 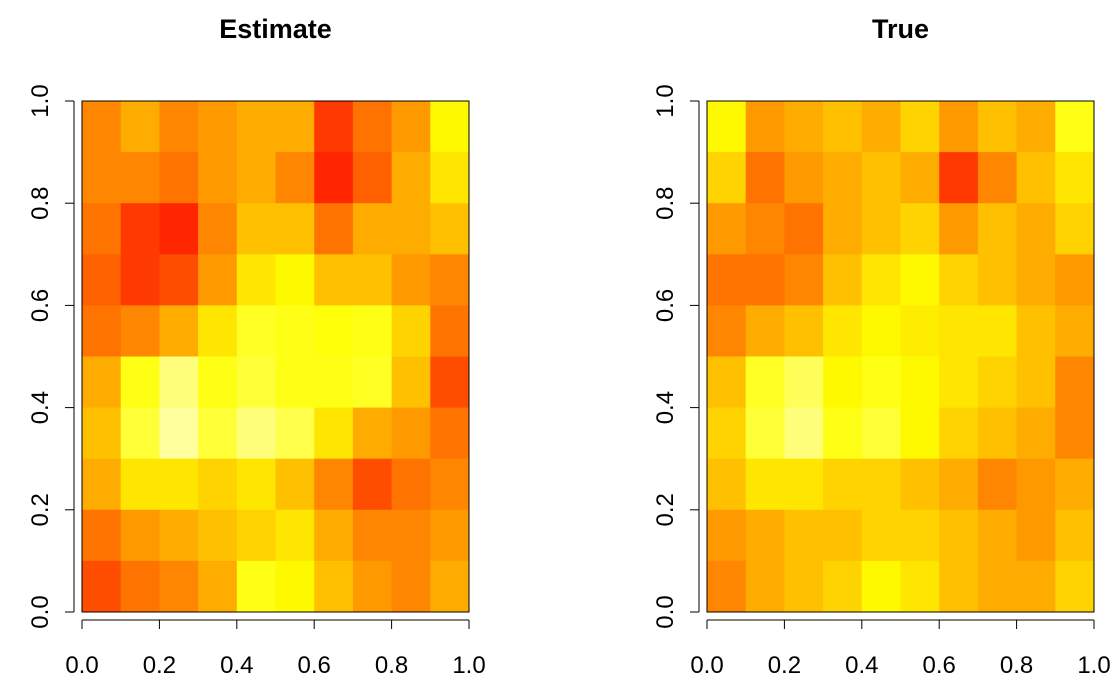 I want to click on x-tick-label: 0.6, so click(x=314, y=665).